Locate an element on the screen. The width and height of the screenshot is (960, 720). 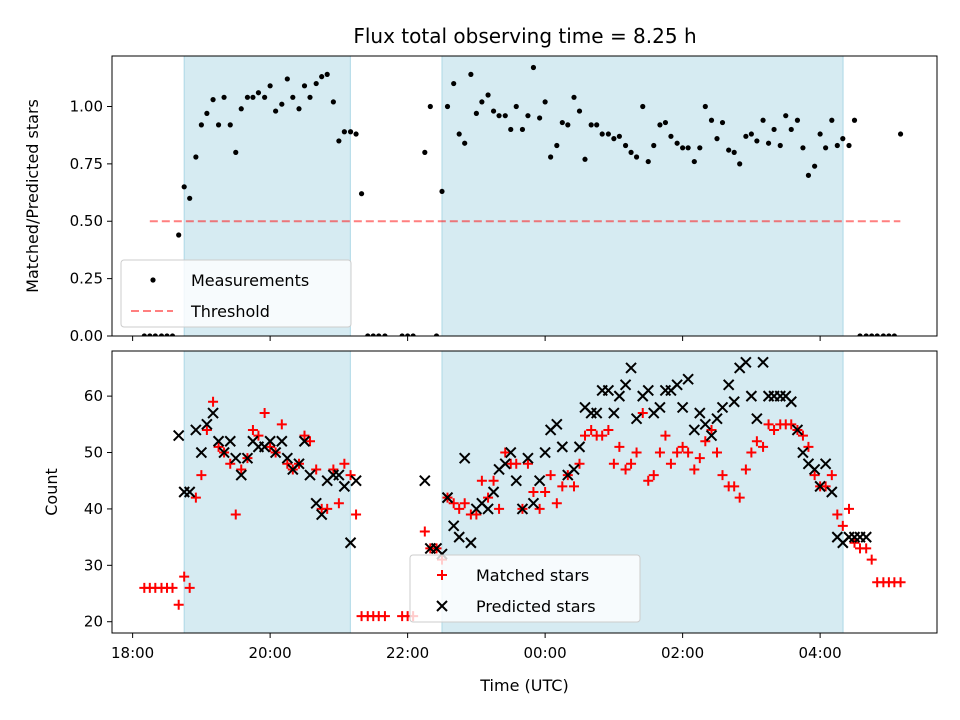
legend: Measurements Threshold is located at coordinates (236, 293).